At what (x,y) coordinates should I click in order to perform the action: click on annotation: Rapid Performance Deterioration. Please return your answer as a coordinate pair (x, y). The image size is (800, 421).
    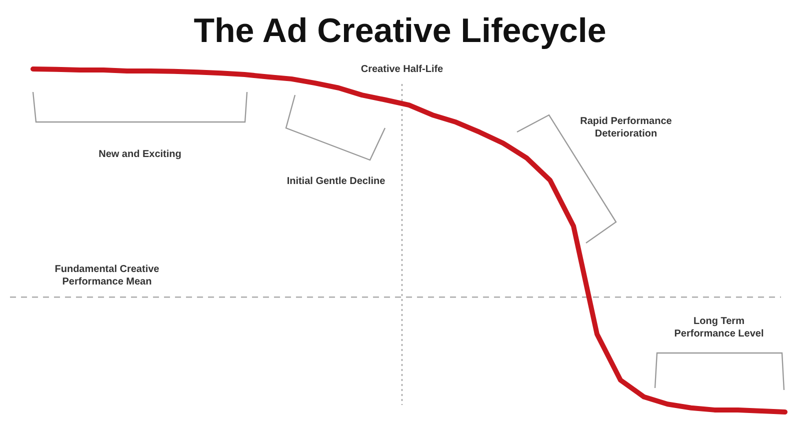
    Looking at the image, I should click on (626, 128).